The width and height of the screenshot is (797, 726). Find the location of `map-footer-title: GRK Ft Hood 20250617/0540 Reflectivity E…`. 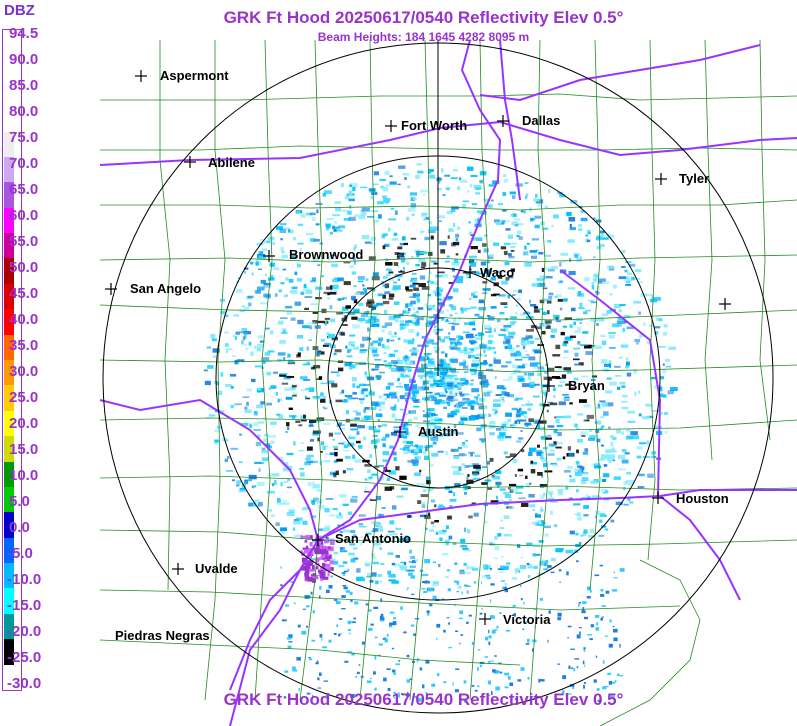

map-footer-title: GRK Ft Hood 20250617/0540 Reflectivity E… is located at coordinates (423, 699).